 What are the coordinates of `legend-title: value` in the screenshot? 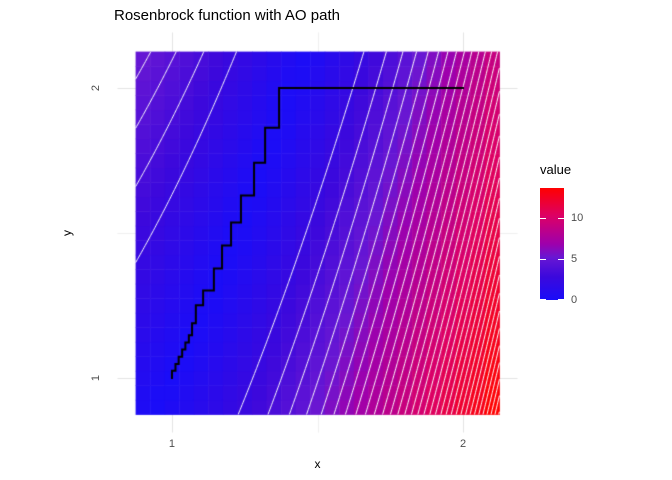 It's located at (556, 169).